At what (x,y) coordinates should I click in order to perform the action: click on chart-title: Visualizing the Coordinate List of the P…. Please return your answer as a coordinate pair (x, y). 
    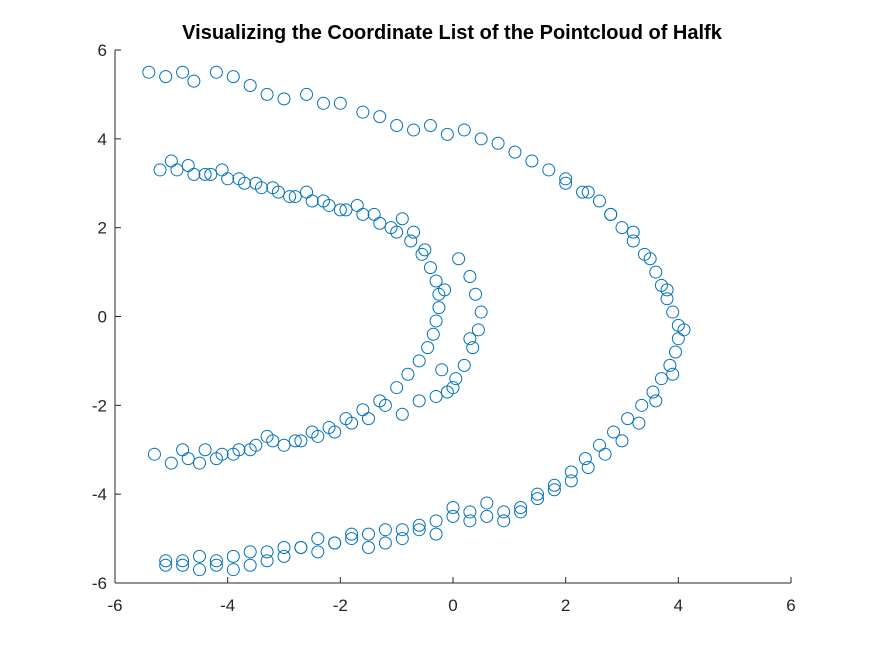
    Looking at the image, I should click on (452, 33).